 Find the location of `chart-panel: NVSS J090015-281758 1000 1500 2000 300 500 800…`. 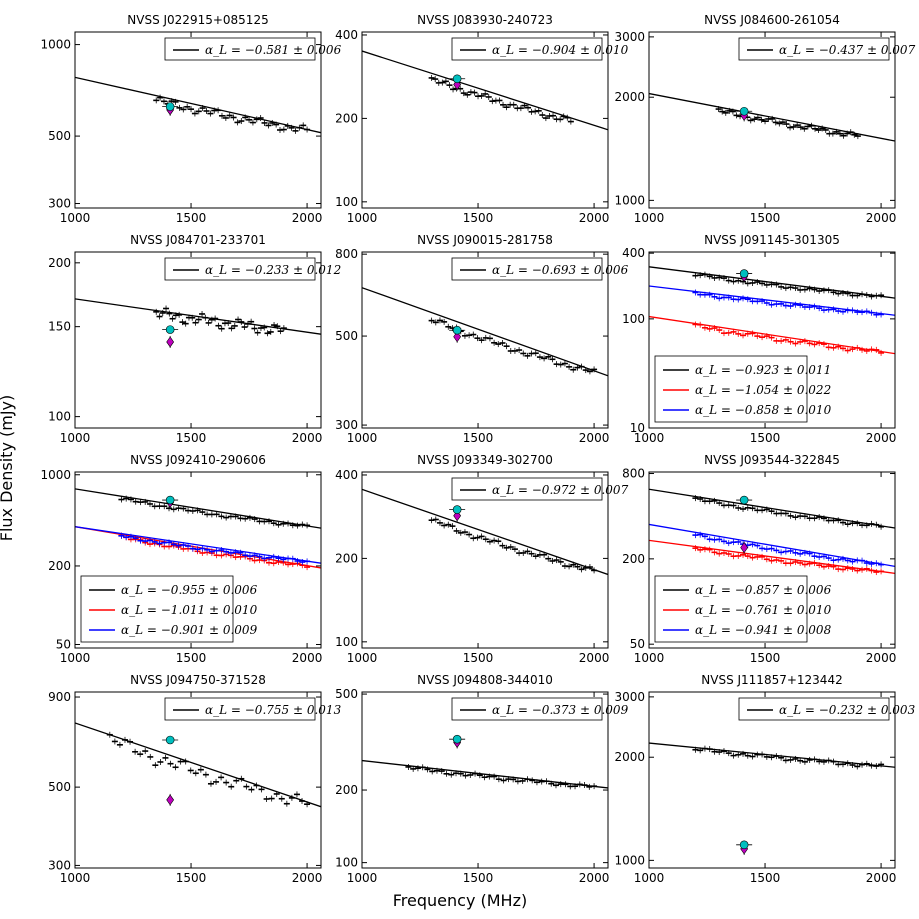

chart-panel: NVSS J090015-281758 1000 1500 2000 300 500 800… is located at coordinates (481, 339).